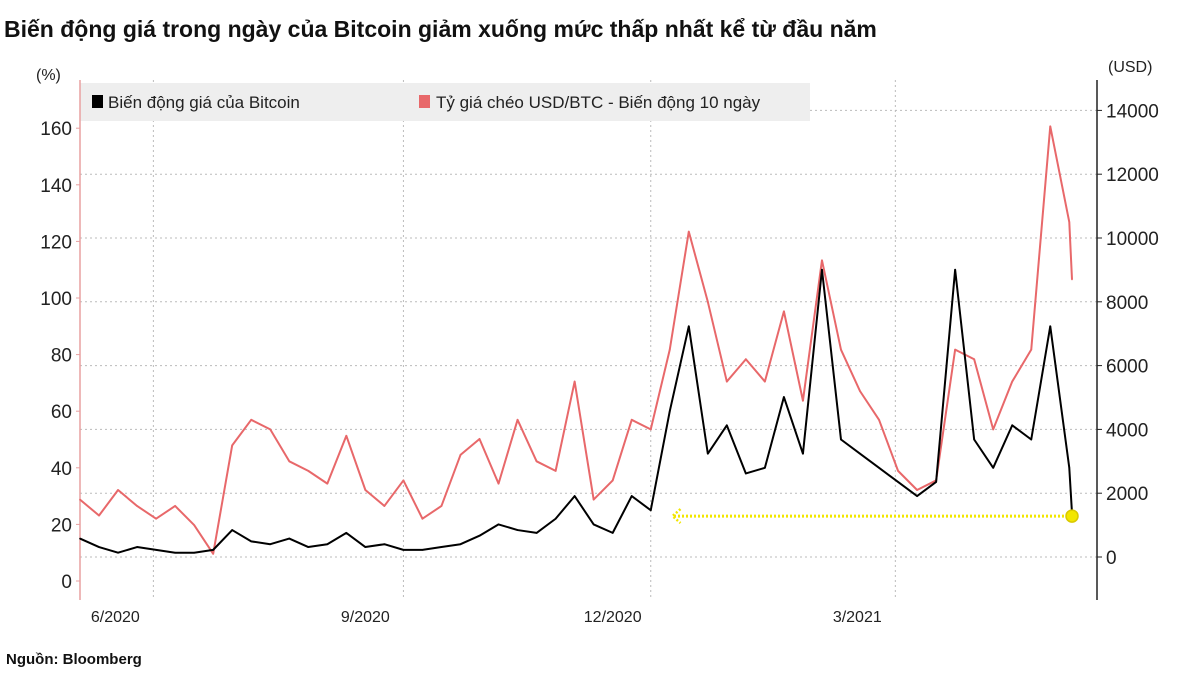  Describe the element at coordinates (1132, 111) in the screenshot. I see `right-tick-label: 14000` at that location.